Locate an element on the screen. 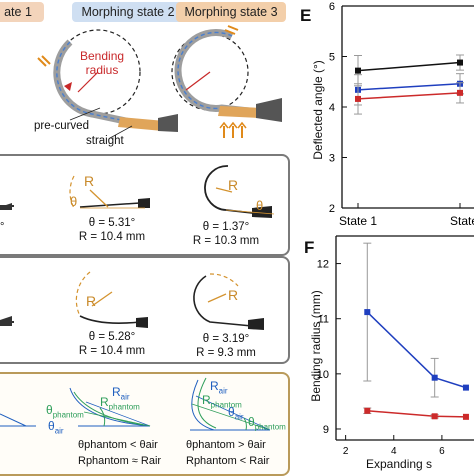 Image resolution: width=474 pixels, height=476 pixels. row2-s3-R: R is located at coordinates (233, 295).